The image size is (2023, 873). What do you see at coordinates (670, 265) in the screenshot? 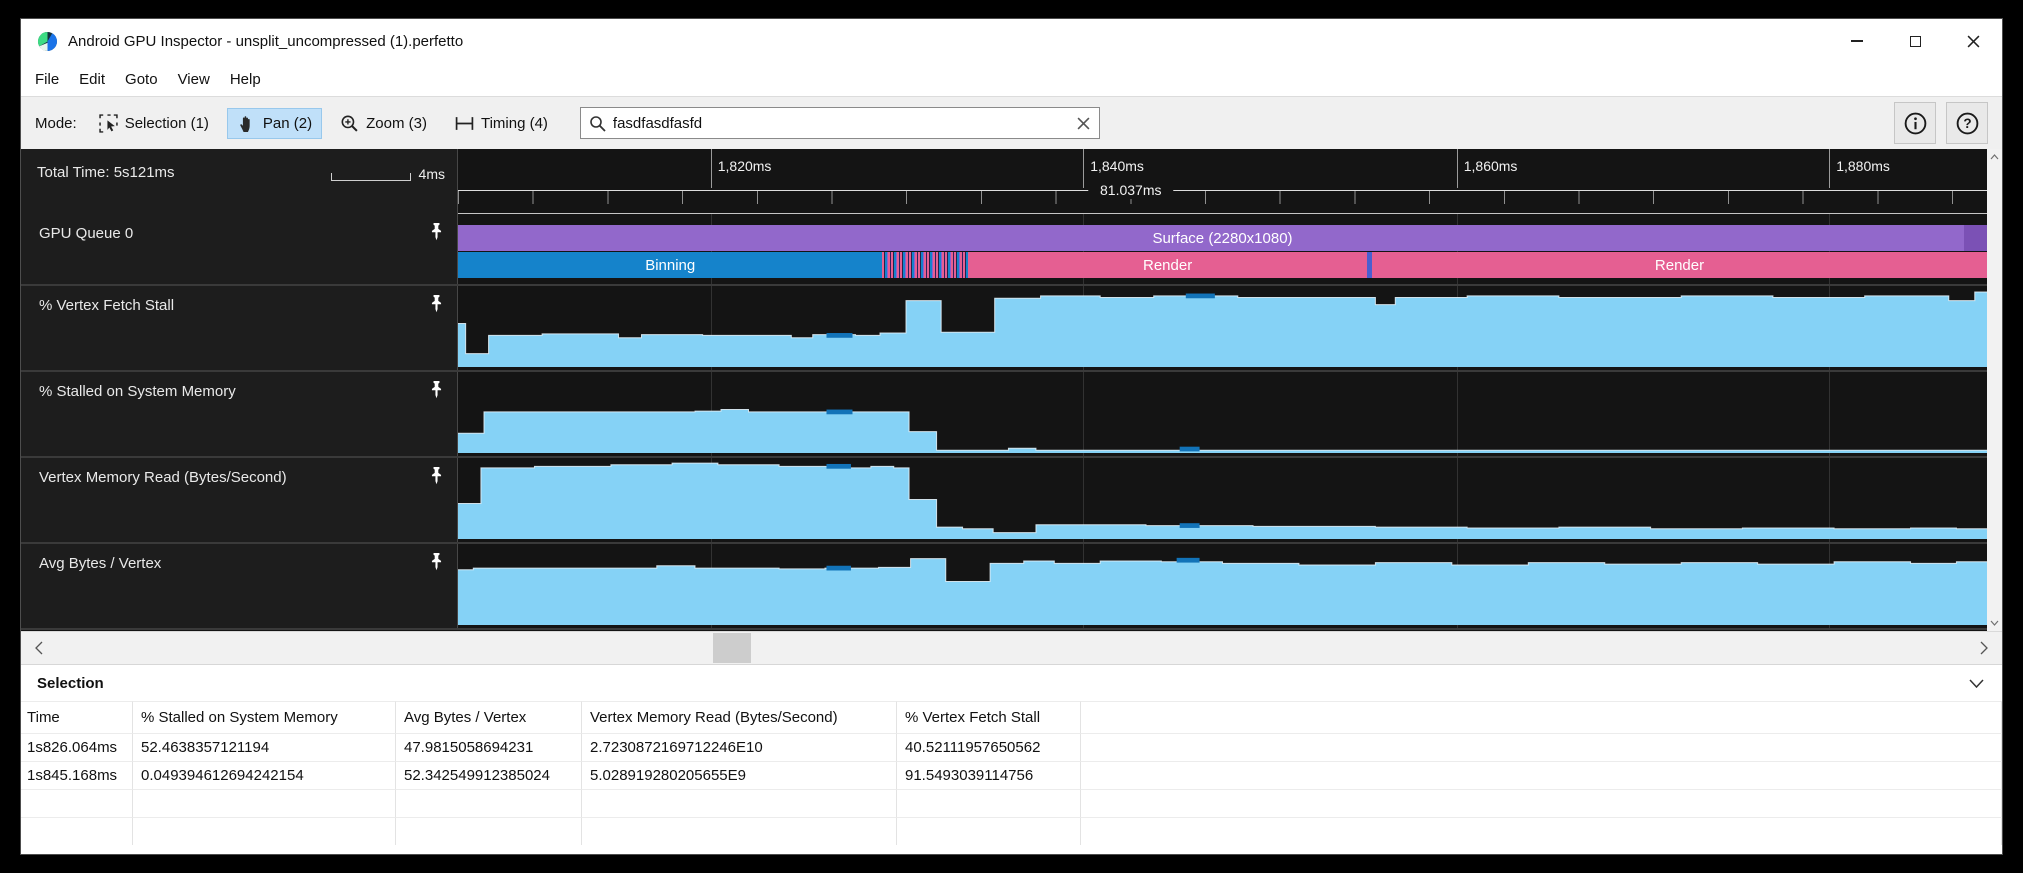
I see `slice-binning: Binning` at bounding box center [670, 265].